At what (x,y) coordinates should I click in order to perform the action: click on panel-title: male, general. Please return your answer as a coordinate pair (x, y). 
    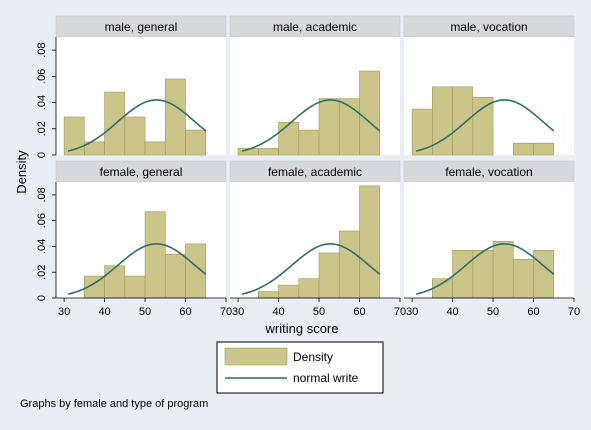
    Looking at the image, I should click on (141, 27).